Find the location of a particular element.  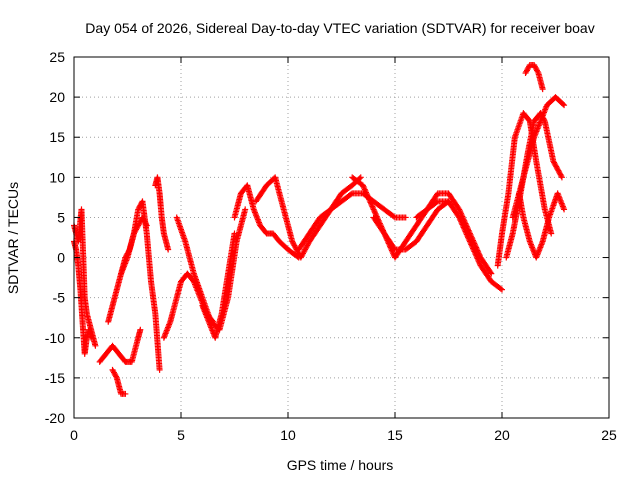

y-tick-label: -20 is located at coordinates (55, 418).